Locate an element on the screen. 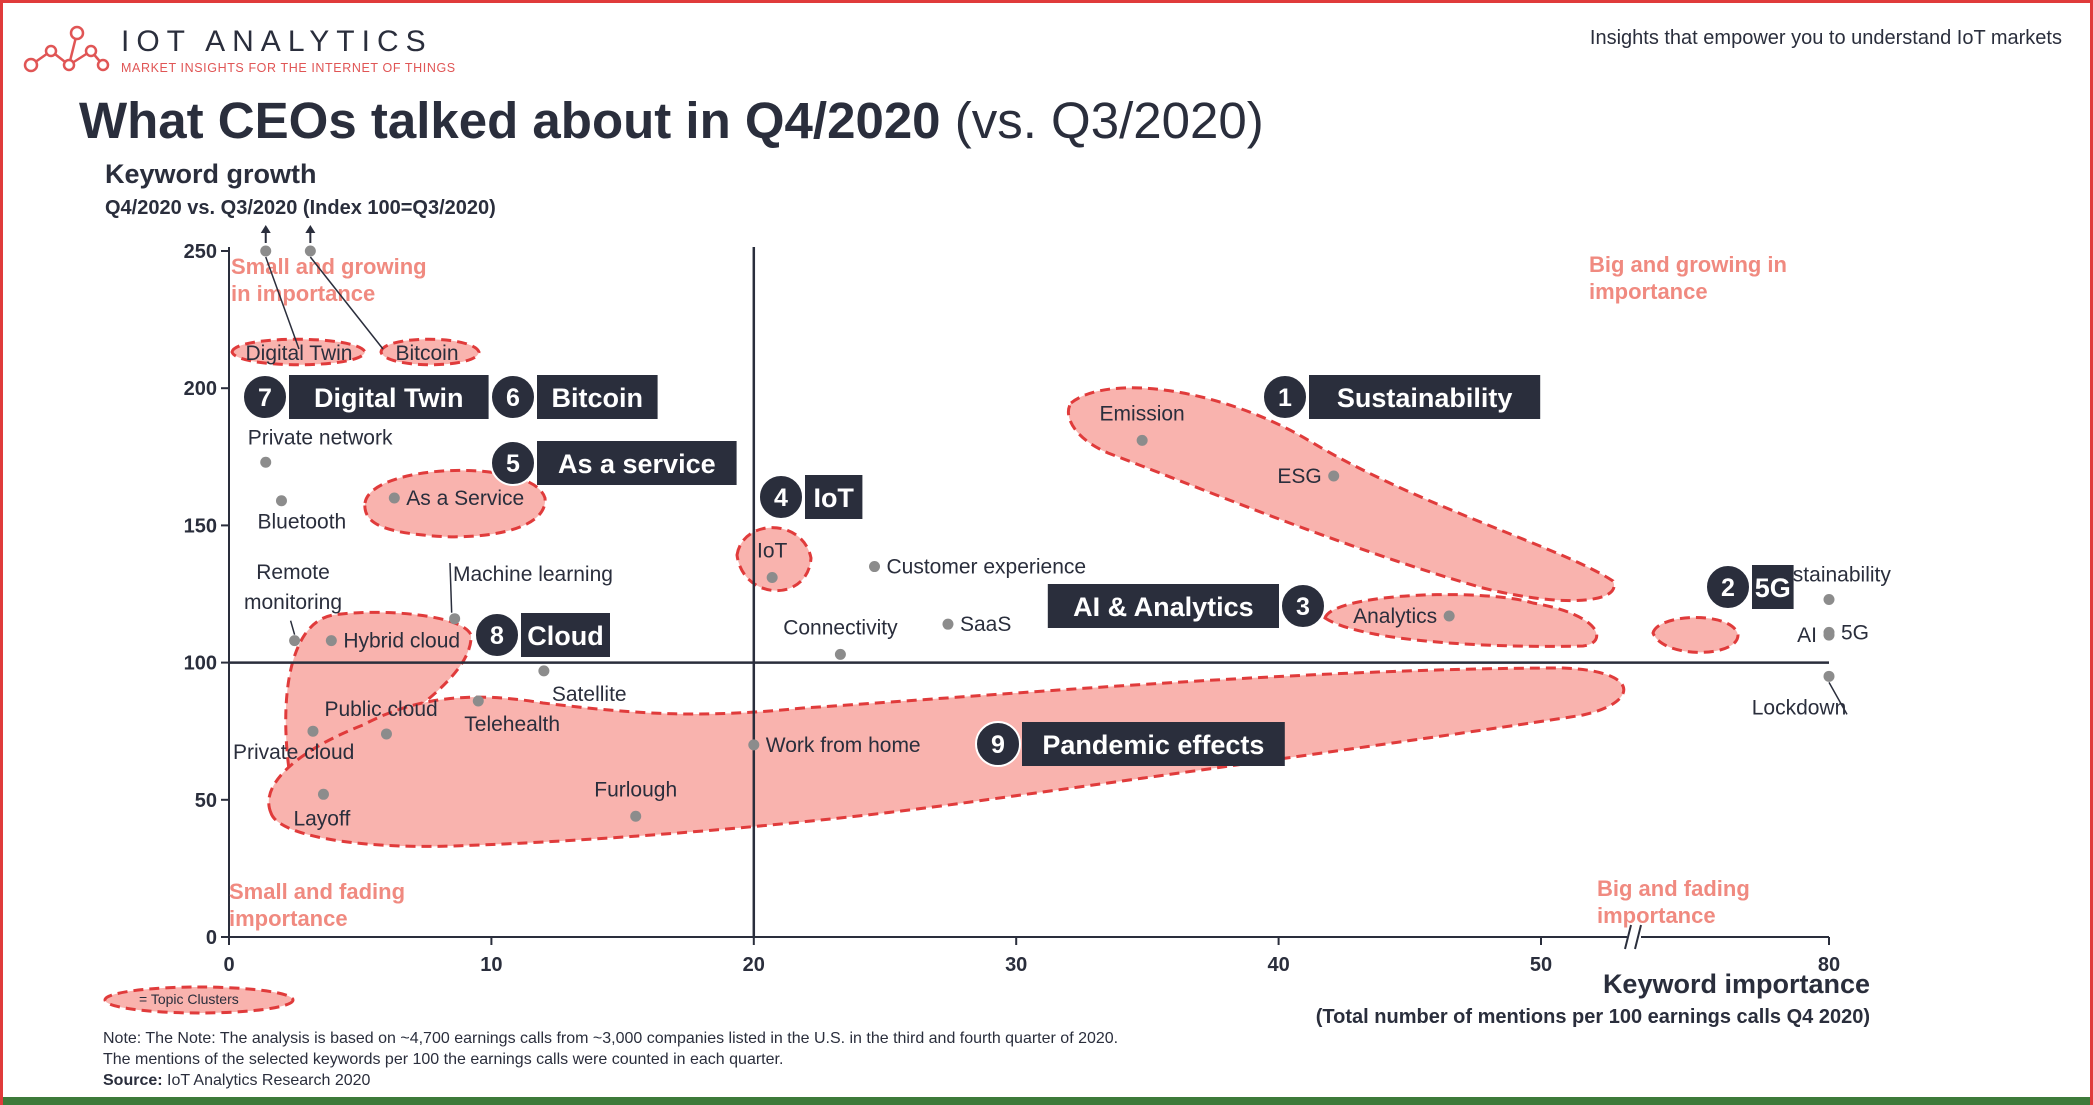 This screenshot has height=1105, width=2093. x-tick-label: 80 is located at coordinates (1829, 965).